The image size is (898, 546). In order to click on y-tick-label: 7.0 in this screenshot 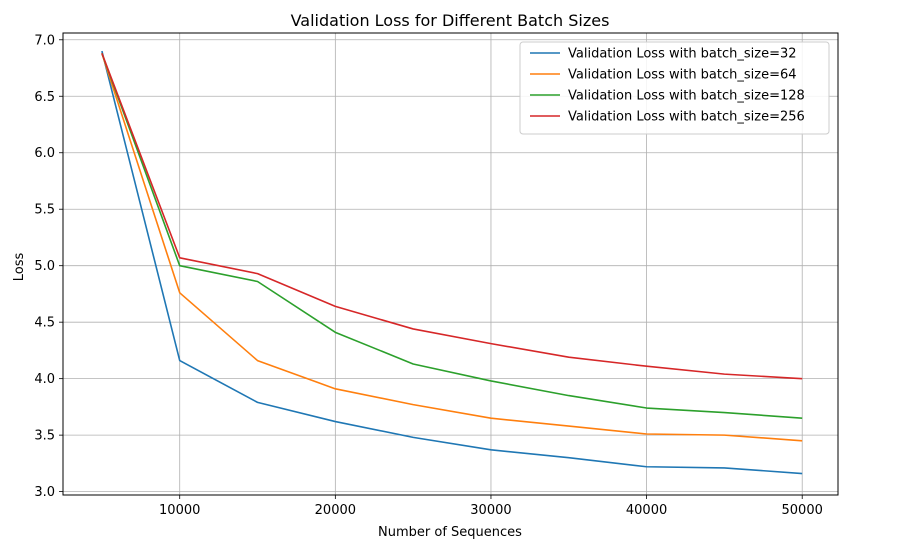, I will do `click(44, 40)`.